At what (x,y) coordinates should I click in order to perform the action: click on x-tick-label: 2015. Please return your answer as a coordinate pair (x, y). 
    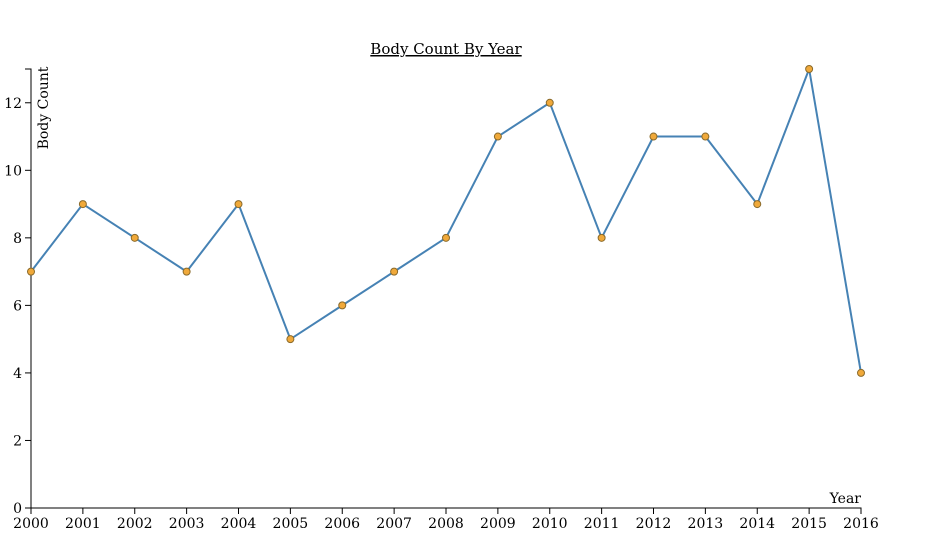
    Looking at the image, I should click on (809, 524).